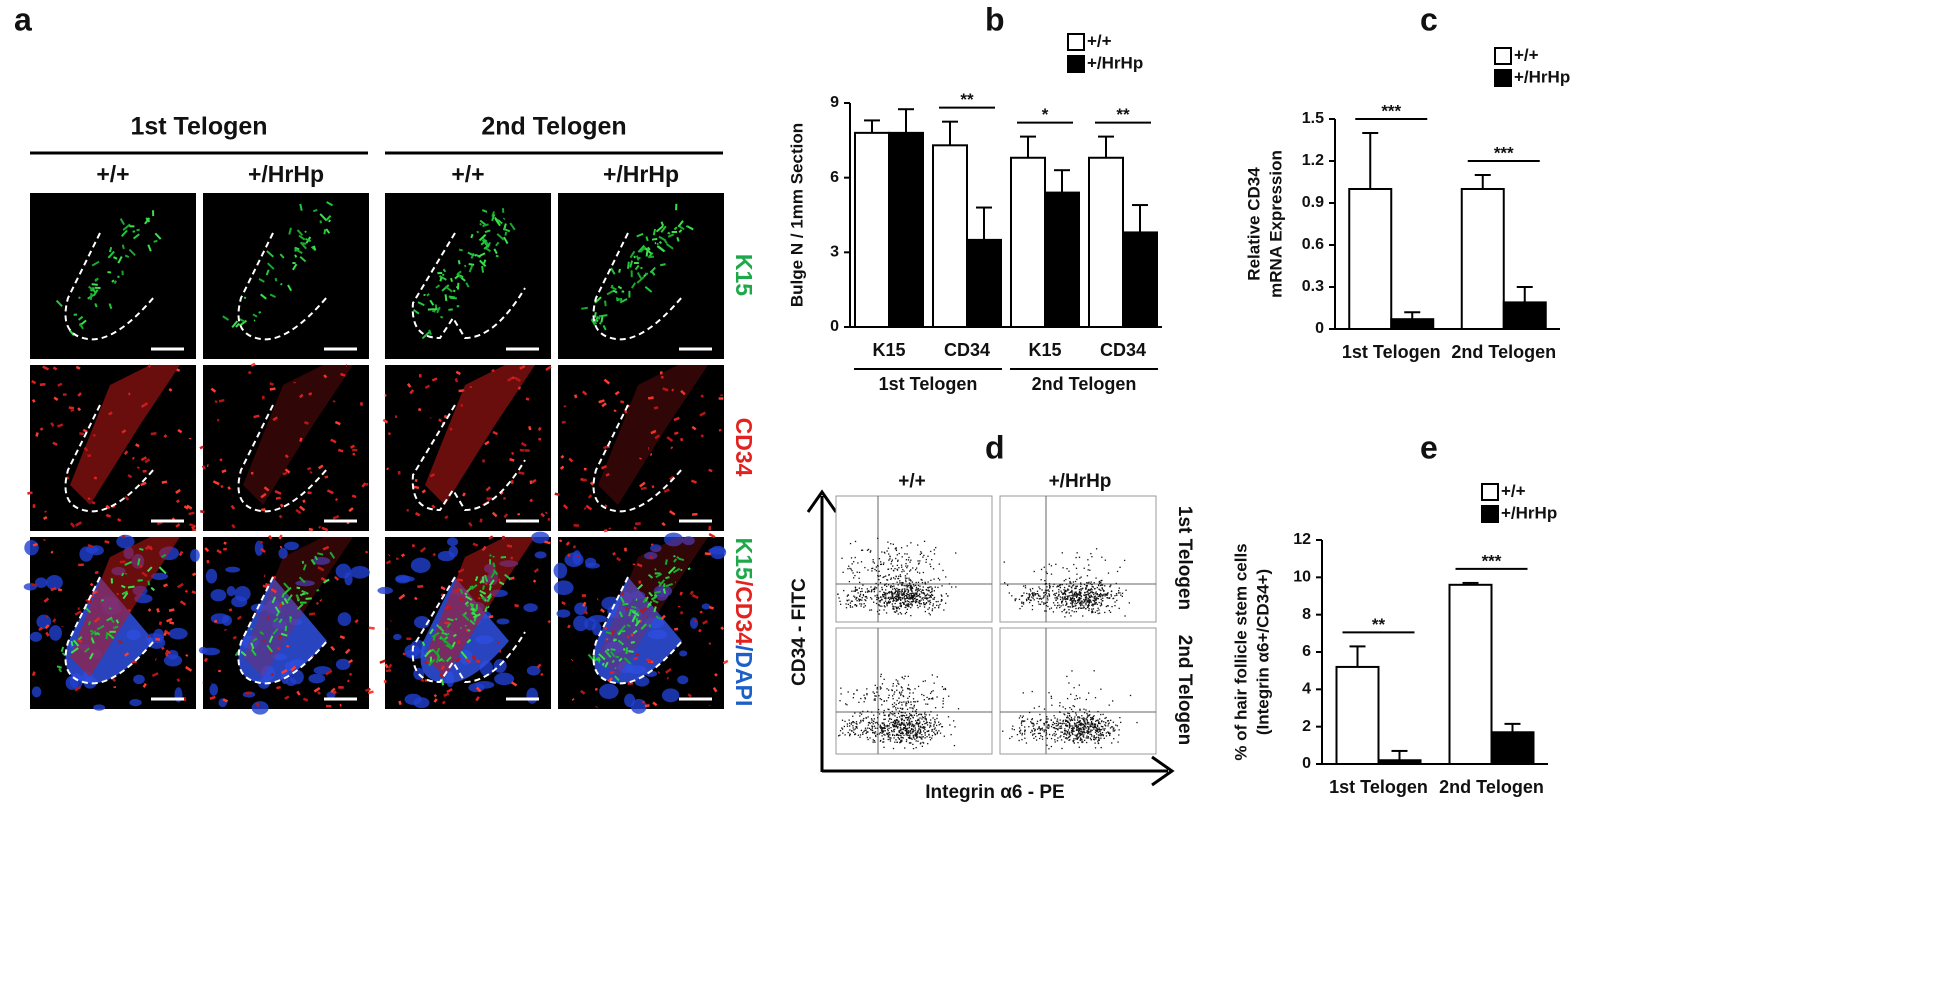  I want to click on legend-swatch, so click(1076, 64).